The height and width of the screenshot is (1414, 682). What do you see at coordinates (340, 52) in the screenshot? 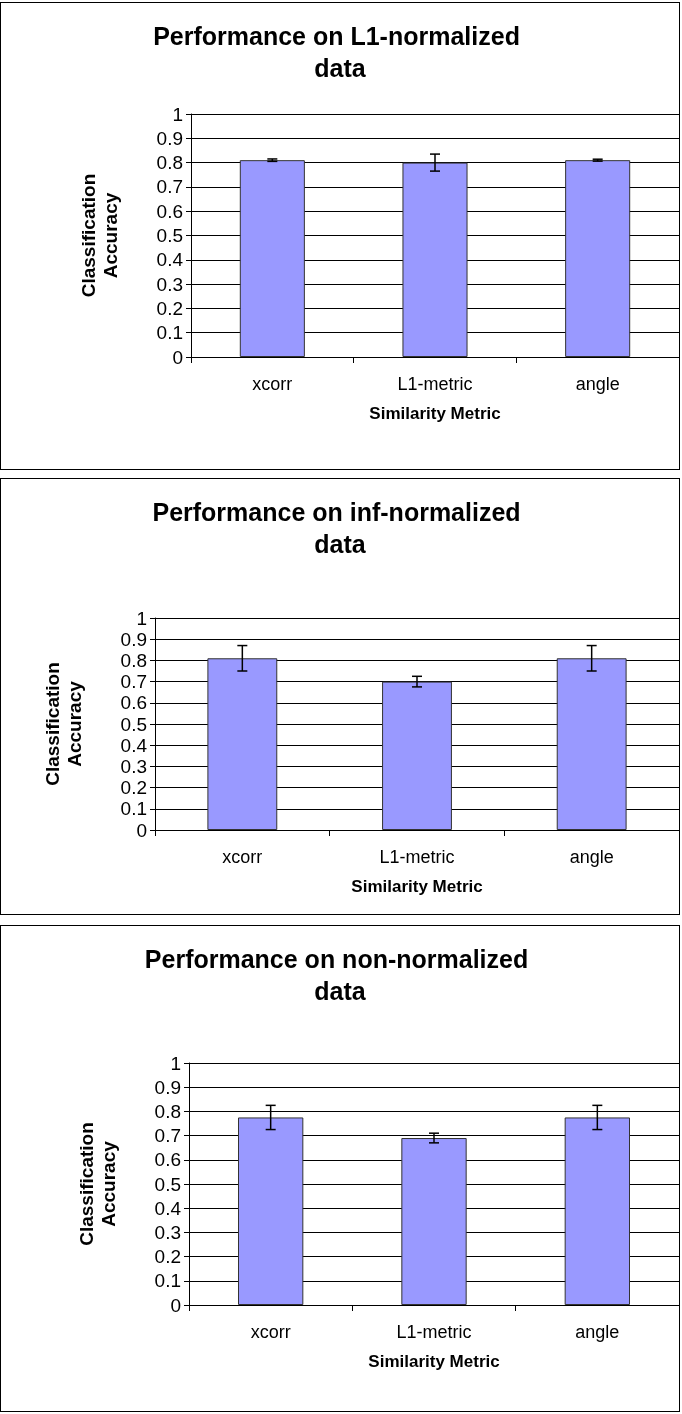
I see `chart-title: Performance on L1-normalized data` at bounding box center [340, 52].